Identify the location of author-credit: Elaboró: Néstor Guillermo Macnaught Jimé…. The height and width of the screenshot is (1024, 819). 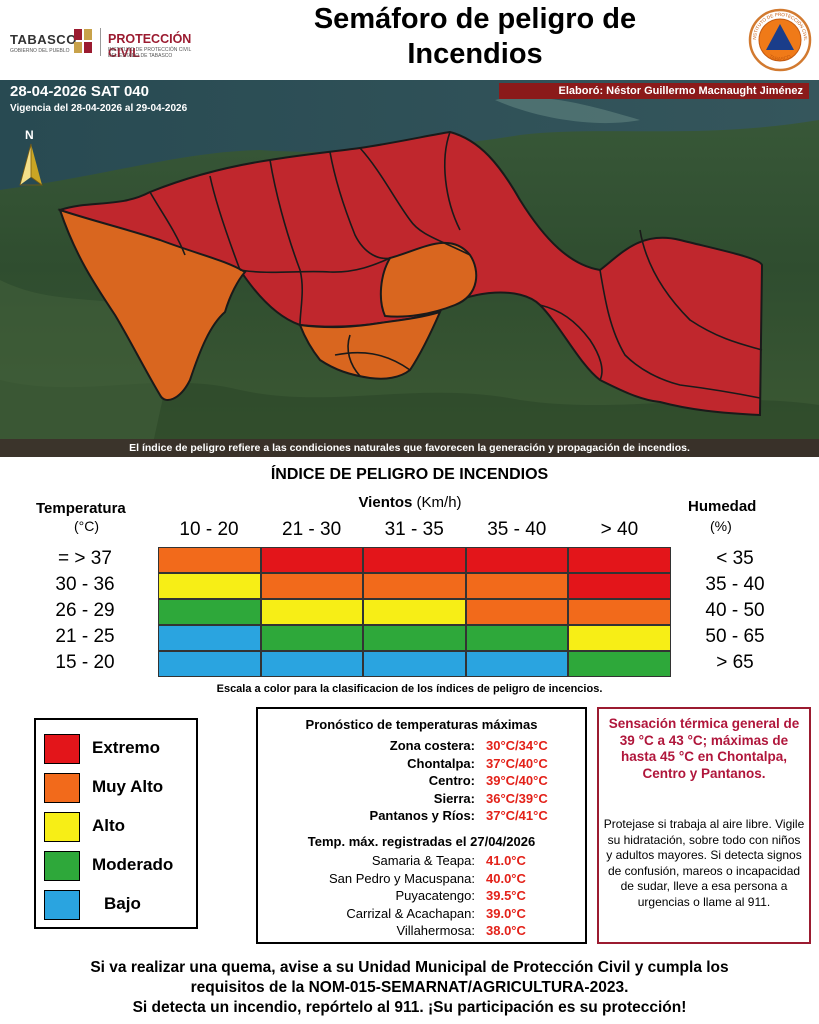
(654, 91).